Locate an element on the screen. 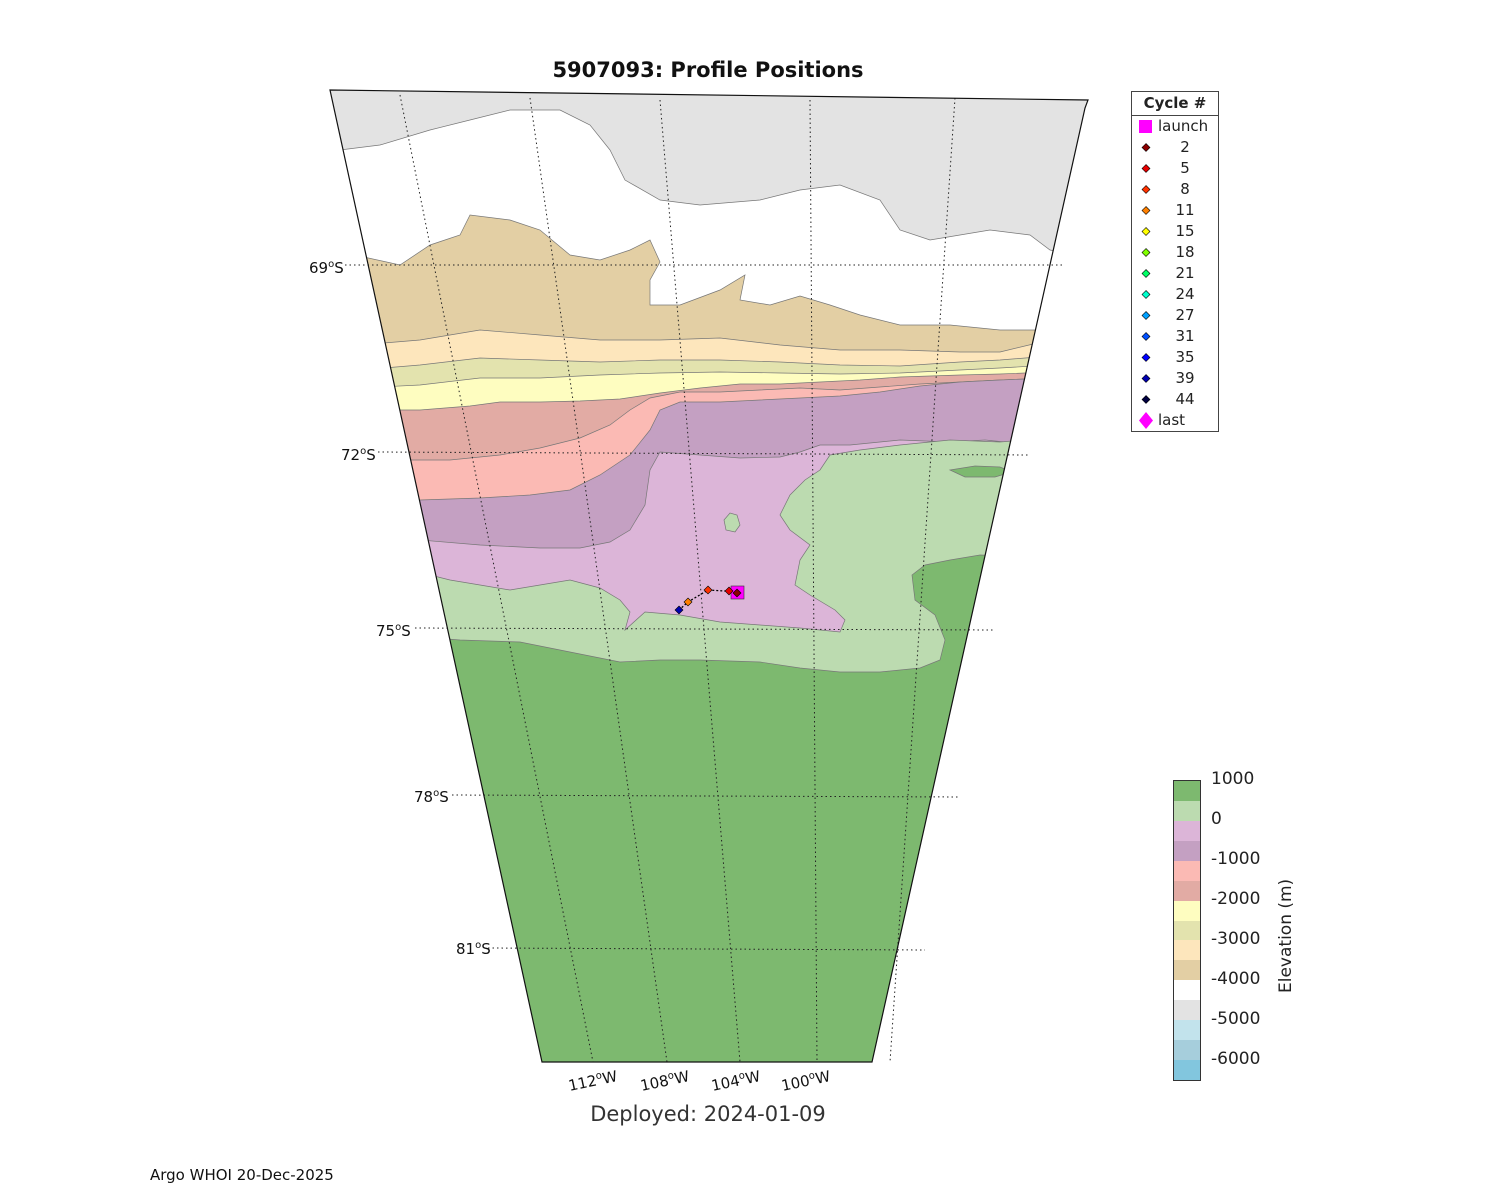 The image size is (1500, 1200). legend-item: 39 is located at coordinates (1175, 378).